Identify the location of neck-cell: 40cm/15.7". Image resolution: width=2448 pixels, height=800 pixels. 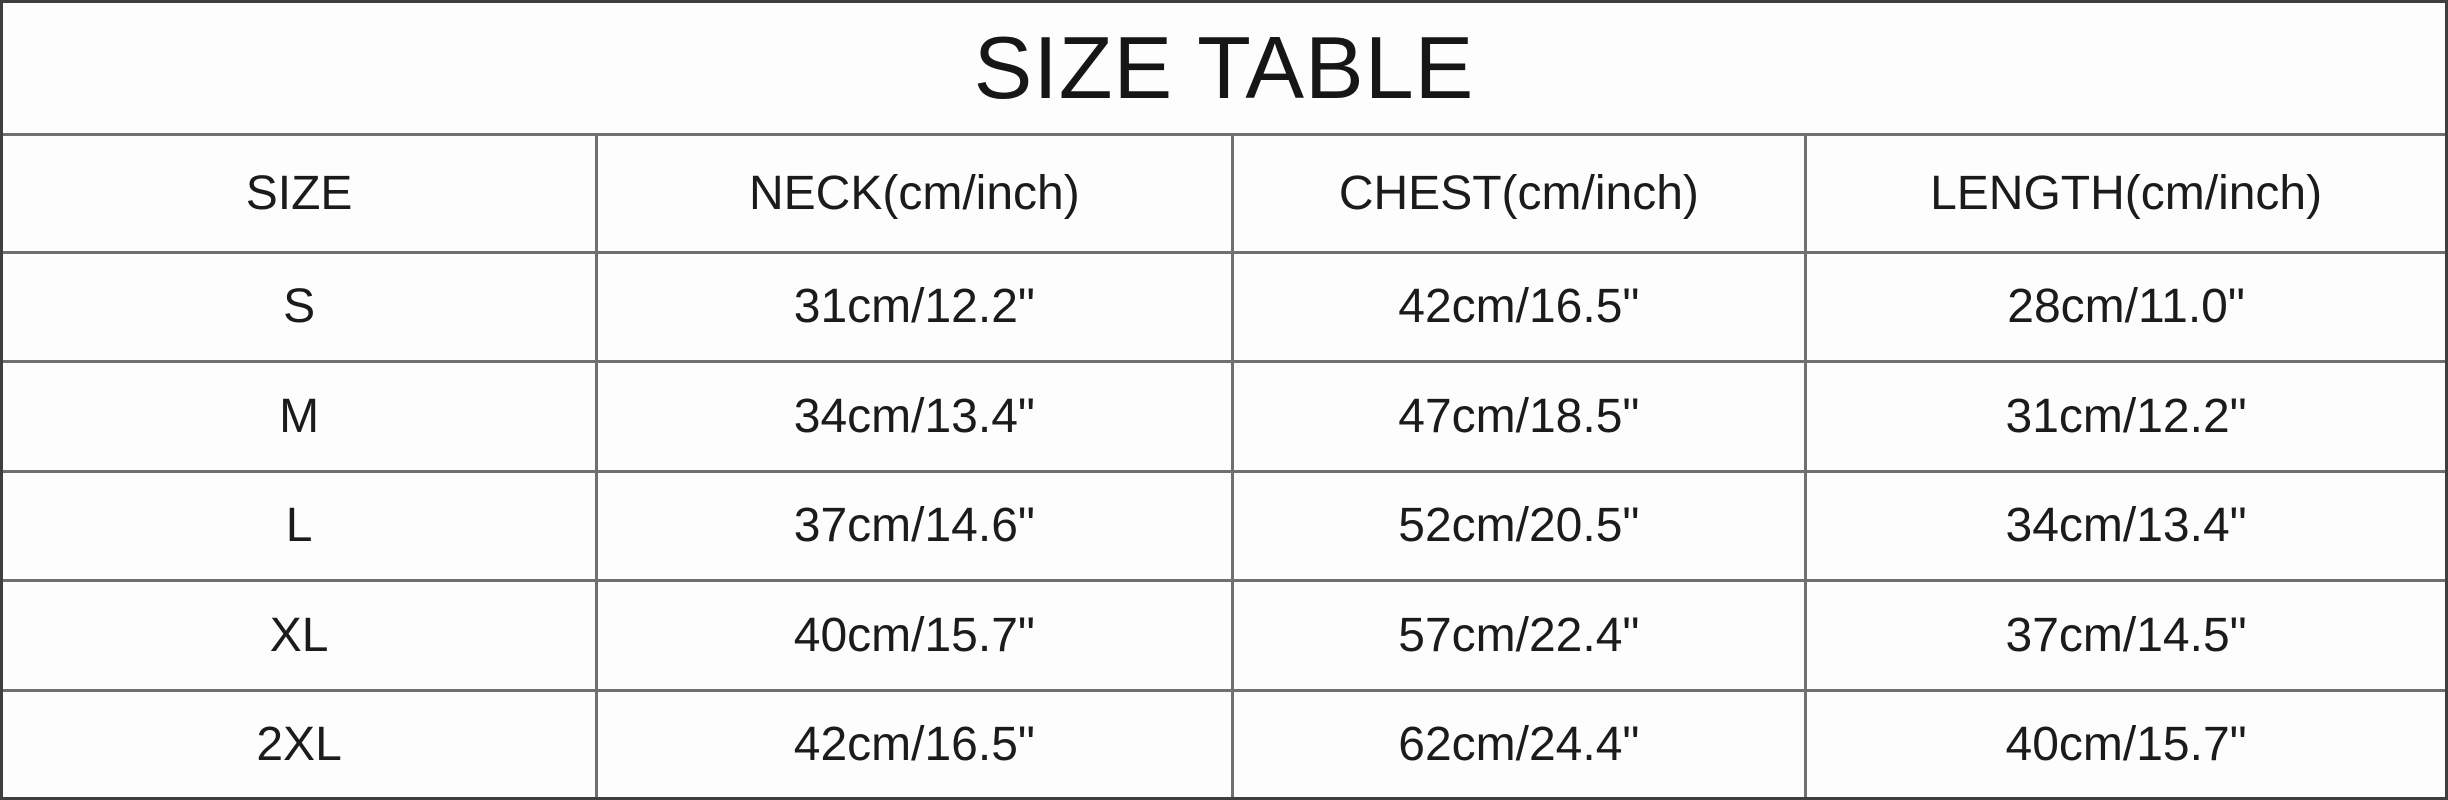
(914, 635).